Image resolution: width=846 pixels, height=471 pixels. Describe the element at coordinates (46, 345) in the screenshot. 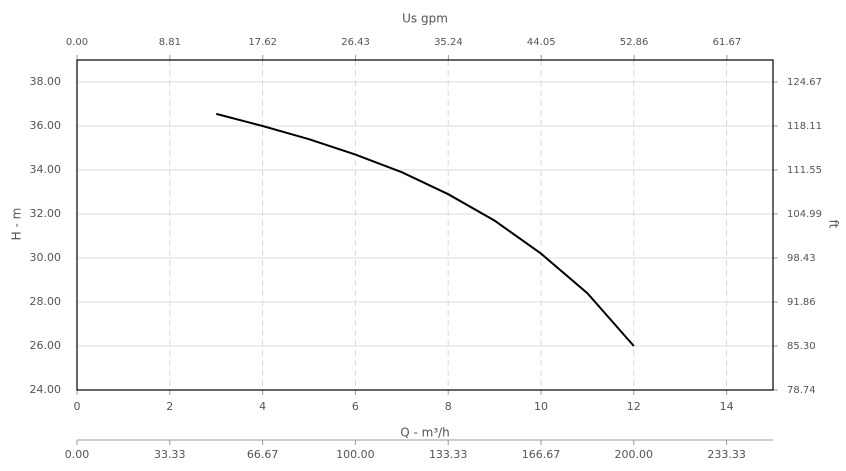

I see `y-tick-label: 26.00` at that location.